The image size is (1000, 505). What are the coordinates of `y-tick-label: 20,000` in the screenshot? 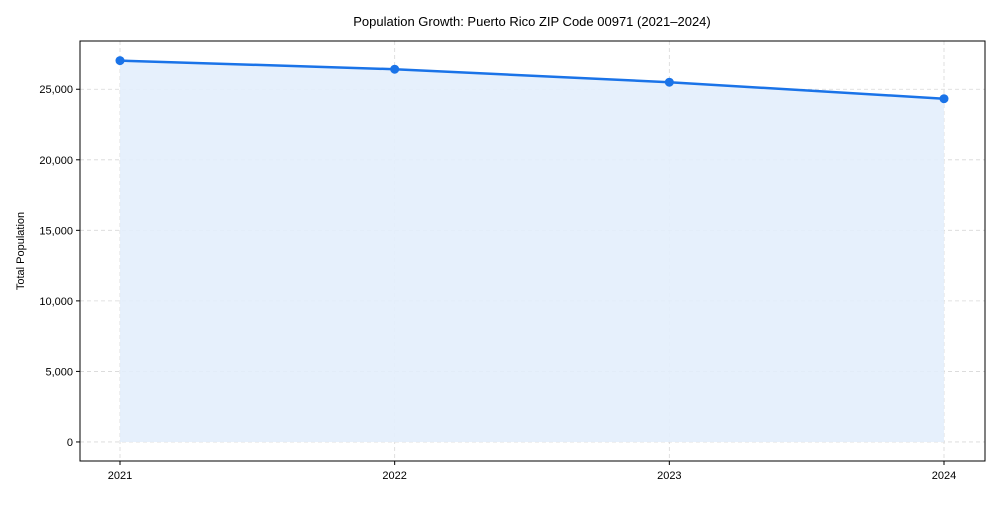 It's located at (56, 161).